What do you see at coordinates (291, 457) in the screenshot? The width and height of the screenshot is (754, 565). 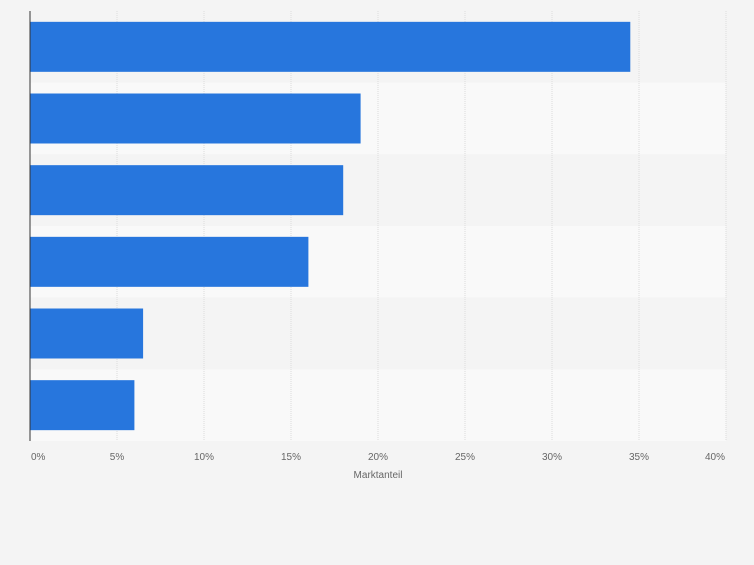 I see `x-tick-label: 15%` at bounding box center [291, 457].